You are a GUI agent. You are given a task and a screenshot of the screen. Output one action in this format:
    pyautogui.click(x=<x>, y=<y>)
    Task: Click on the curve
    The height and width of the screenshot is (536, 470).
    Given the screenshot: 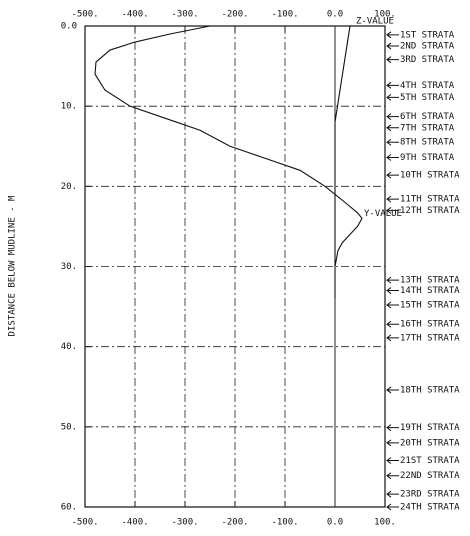 What is the action you would take?
    pyautogui.click(x=342, y=162)
    